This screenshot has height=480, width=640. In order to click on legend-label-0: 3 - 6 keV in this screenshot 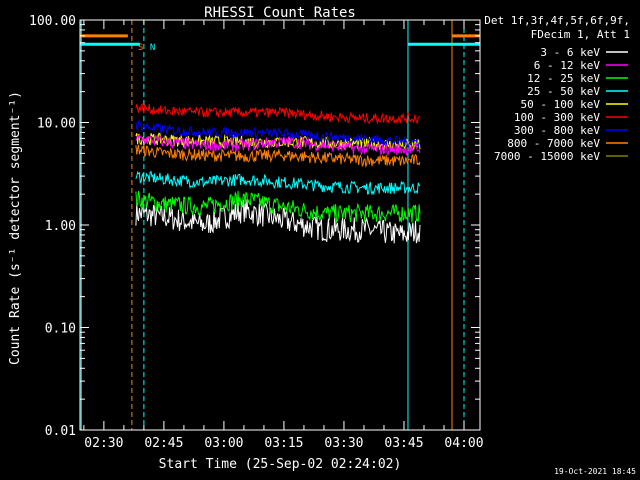, I will do `click(570, 52)`.